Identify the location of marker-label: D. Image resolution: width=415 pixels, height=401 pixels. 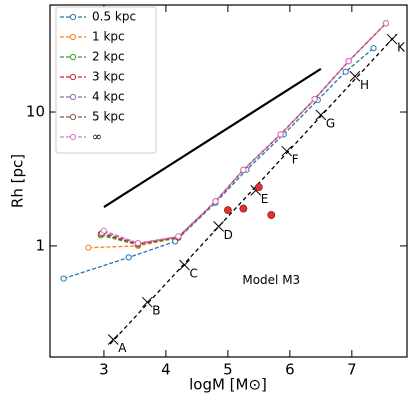
(228, 235).